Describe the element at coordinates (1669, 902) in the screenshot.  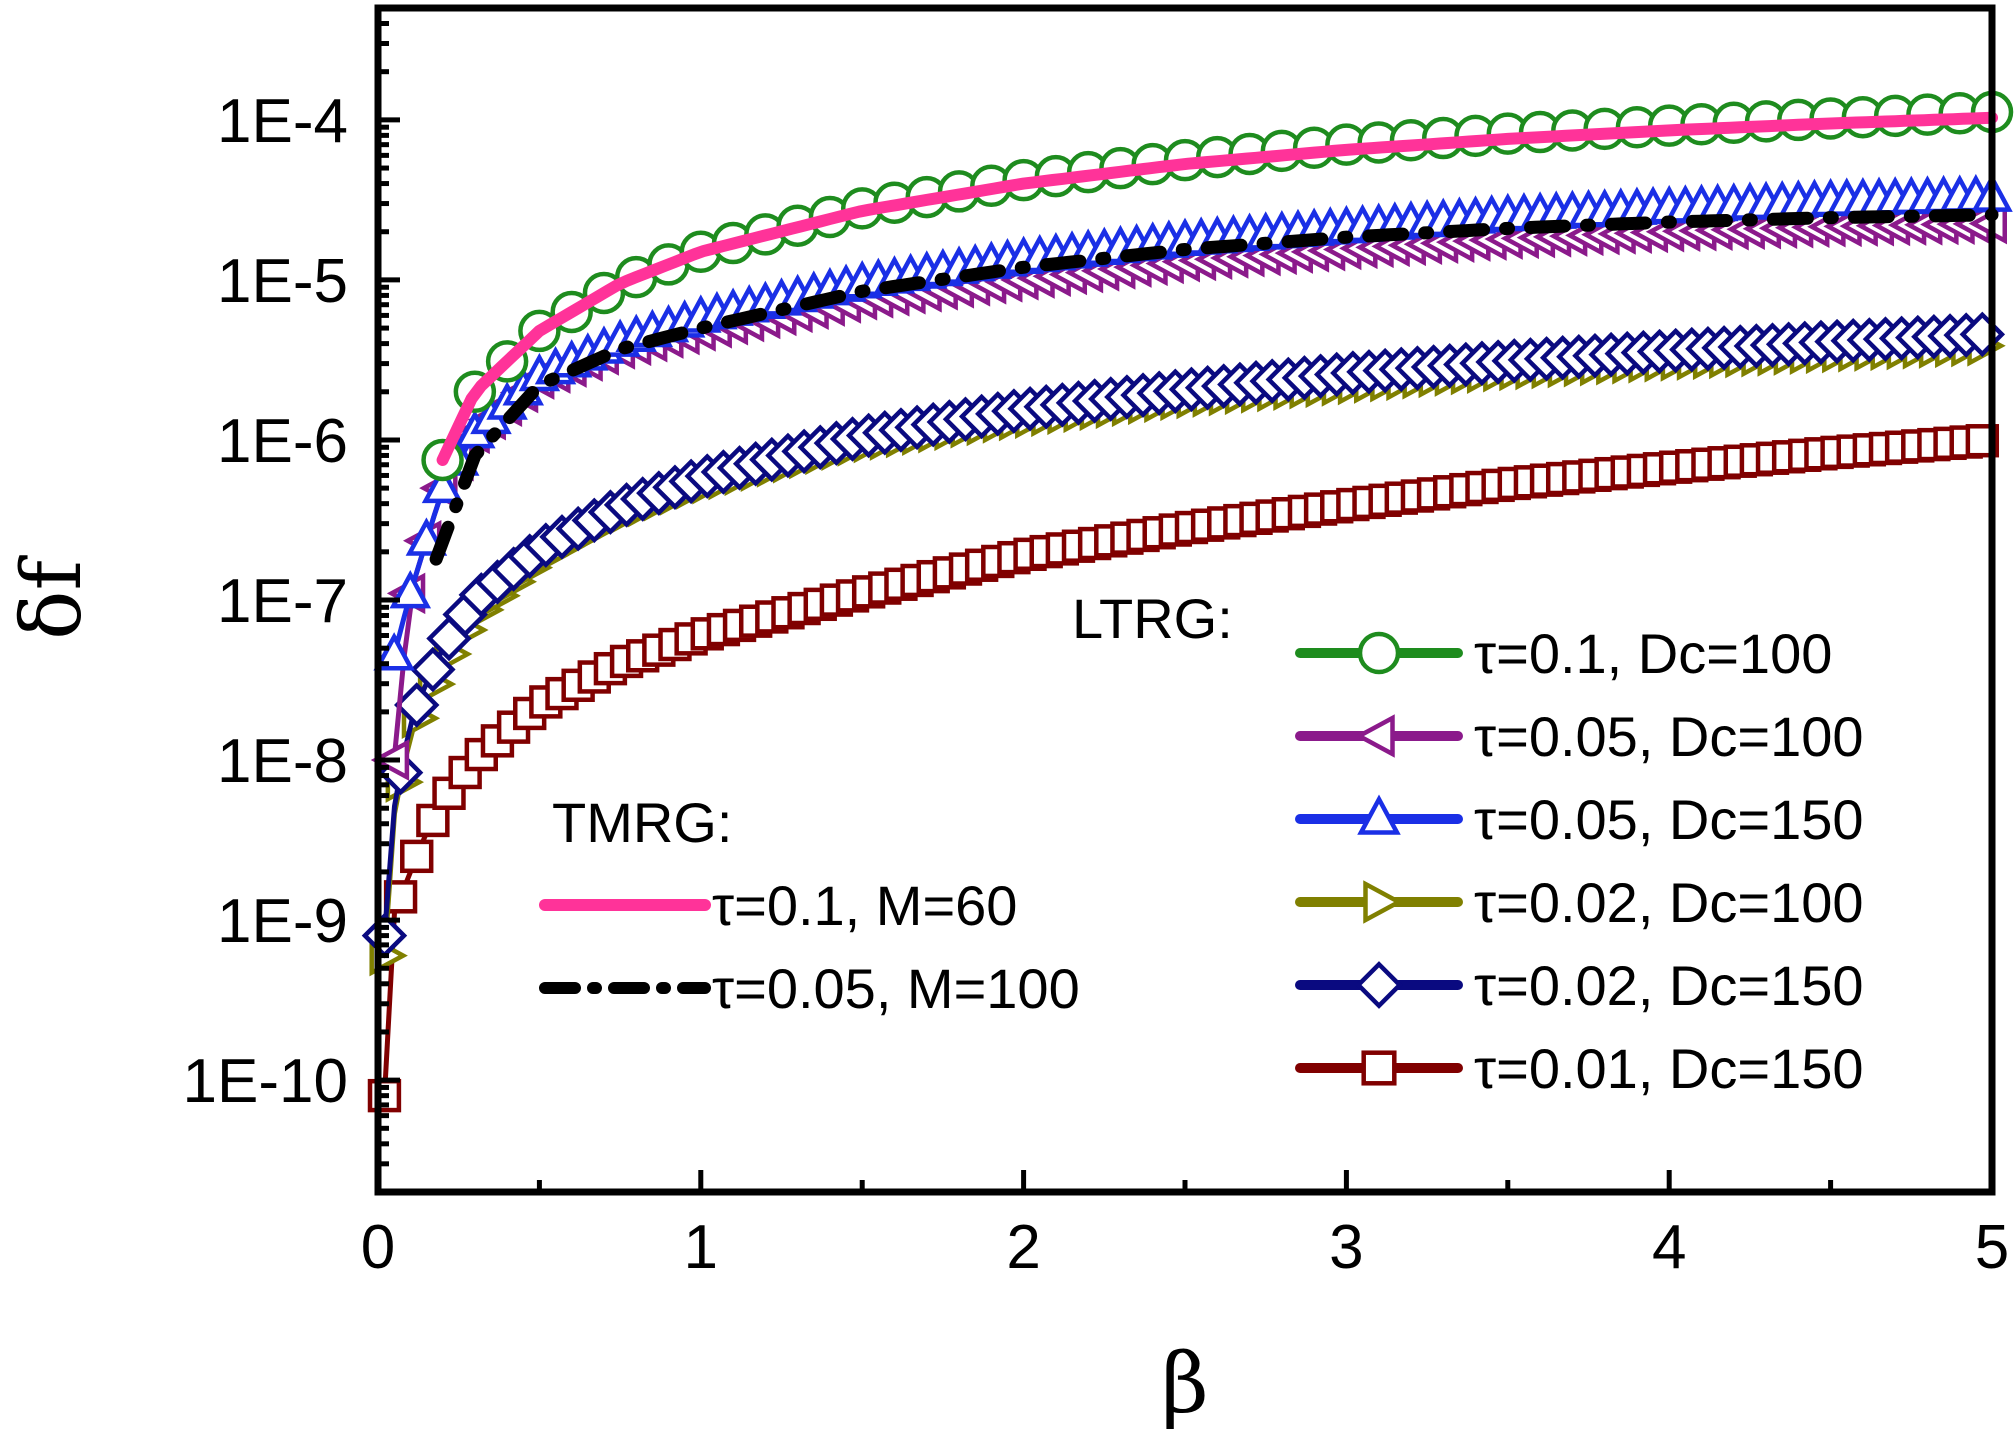
I see `legend-label: τ=0.02, Dc=100` at that location.